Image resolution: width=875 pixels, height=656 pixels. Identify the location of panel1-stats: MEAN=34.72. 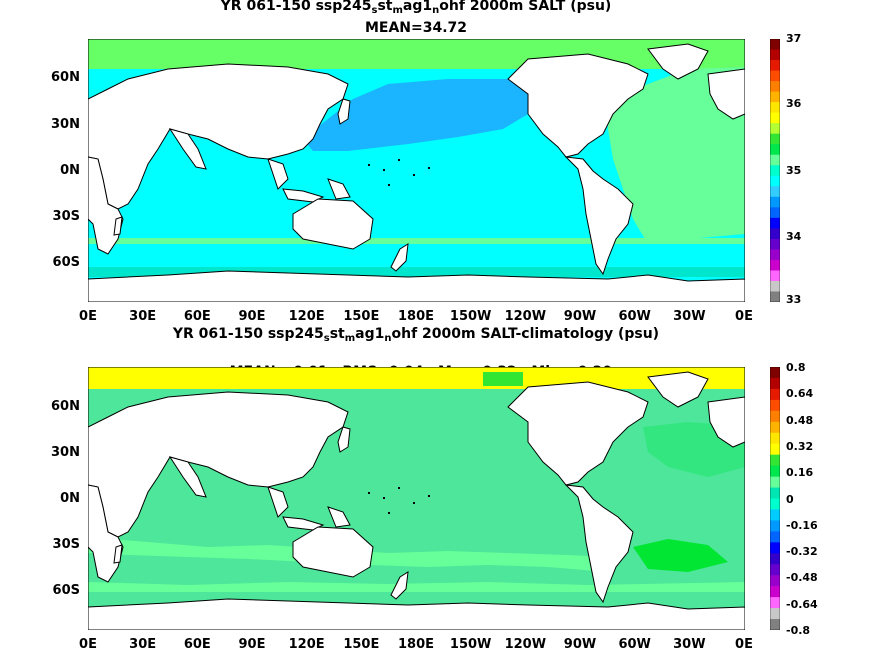
(416, 28).